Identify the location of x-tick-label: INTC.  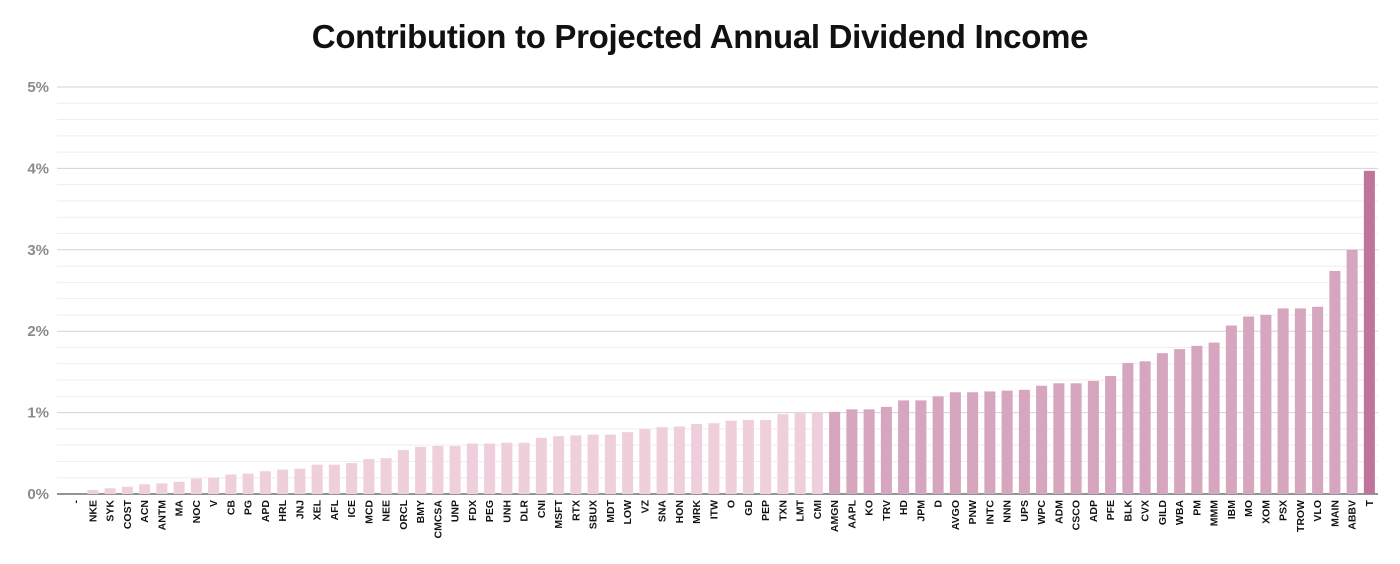
(990, 512).